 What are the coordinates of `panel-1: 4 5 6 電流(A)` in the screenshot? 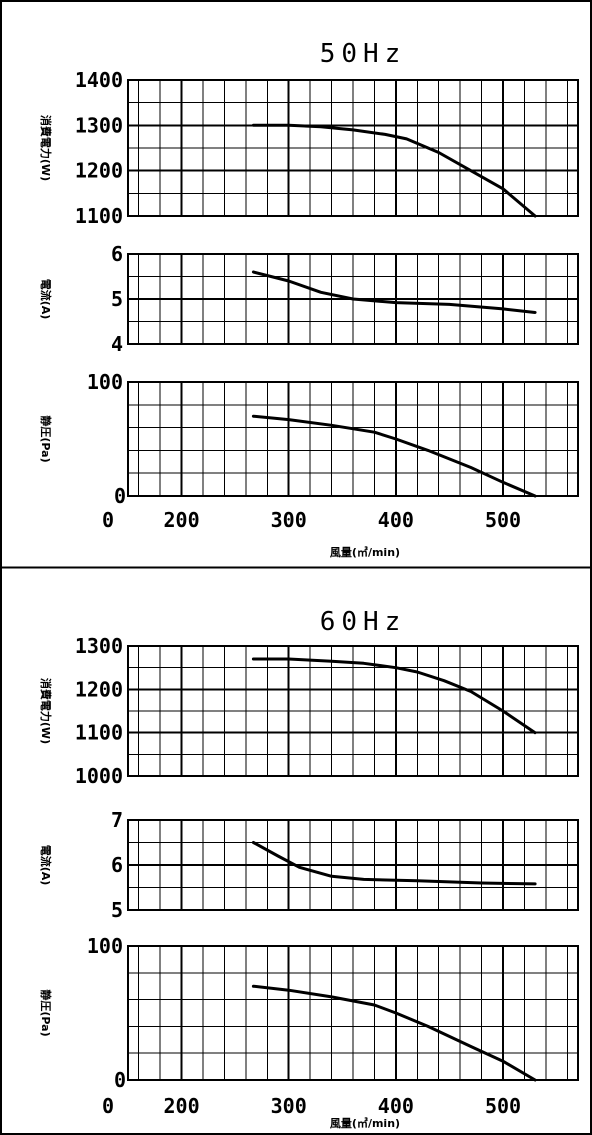 It's located at (309, 299).